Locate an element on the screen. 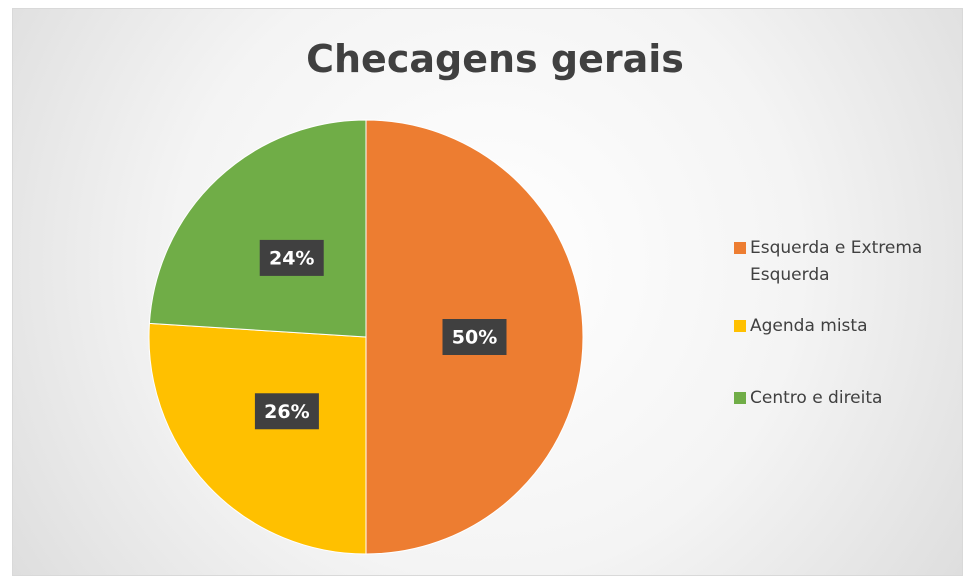 The height and width of the screenshot is (580, 967). data-label: 50% is located at coordinates (474, 338).